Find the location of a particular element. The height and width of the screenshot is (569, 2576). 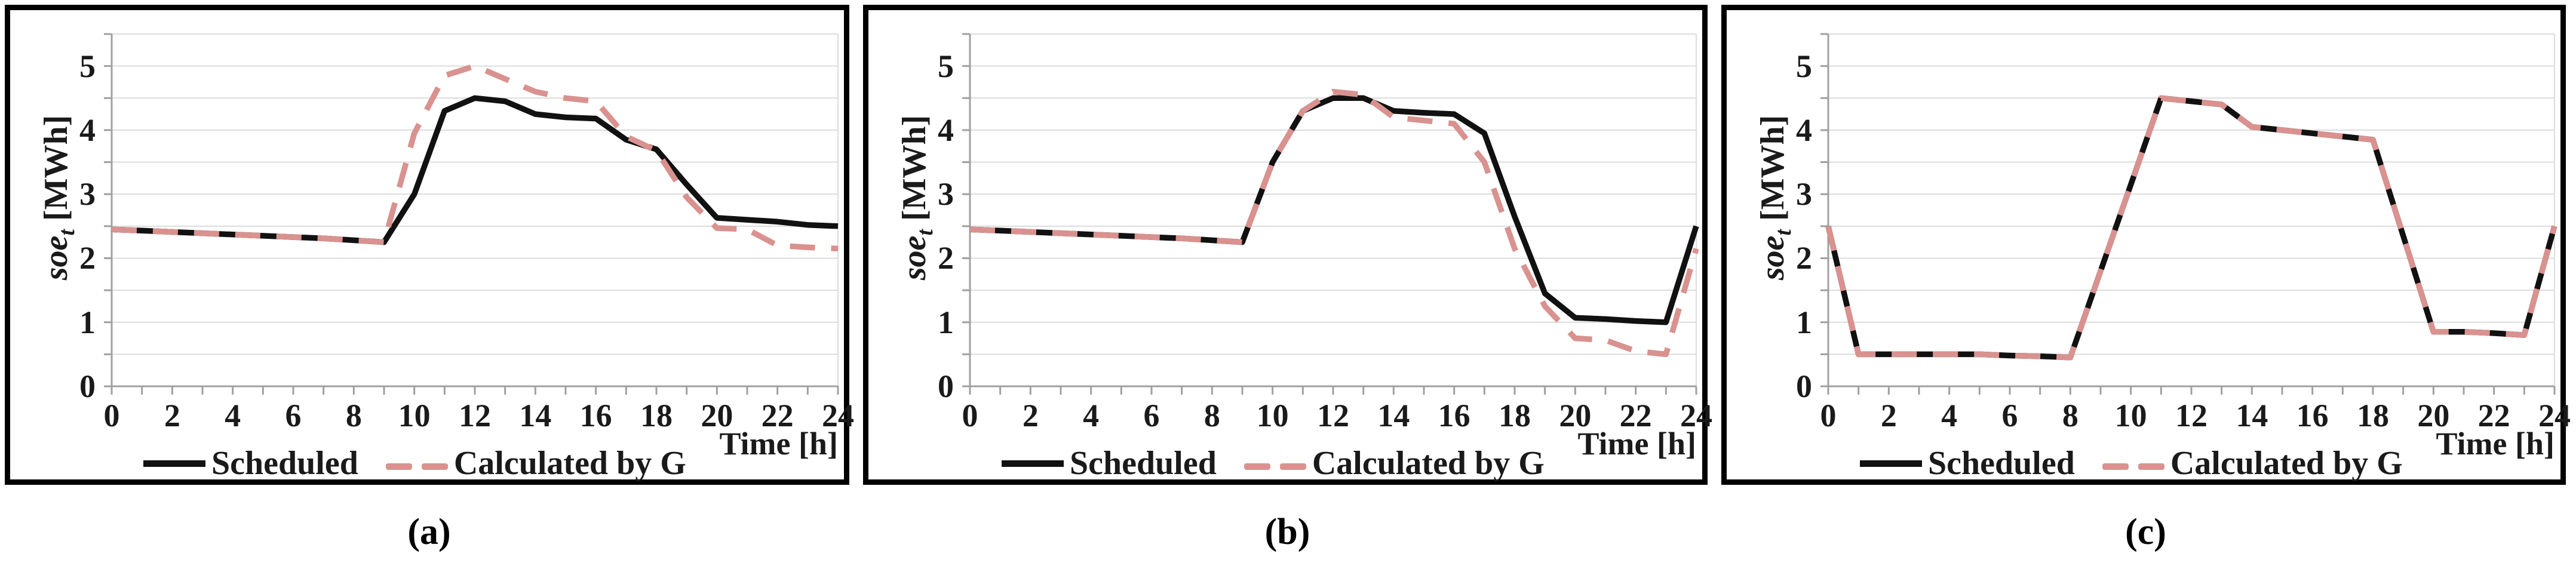

panel-caption: (b) is located at coordinates (1287, 532).